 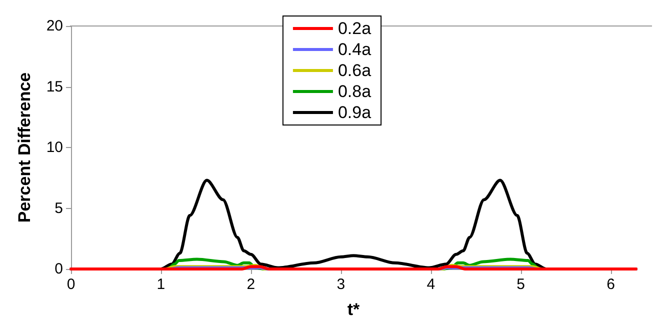 I want to click on y-tick-label: 10, so click(x=54, y=147).